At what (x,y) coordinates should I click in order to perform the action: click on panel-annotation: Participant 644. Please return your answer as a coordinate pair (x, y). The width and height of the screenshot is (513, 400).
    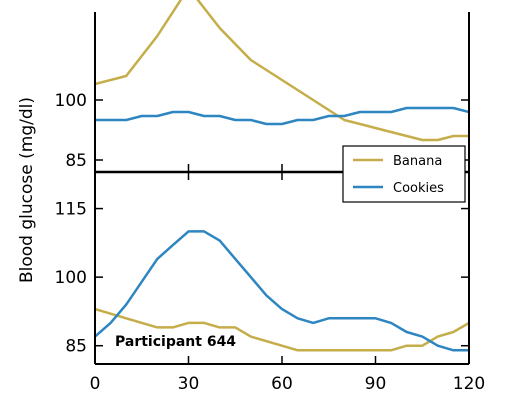
    Looking at the image, I should click on (175, 342).